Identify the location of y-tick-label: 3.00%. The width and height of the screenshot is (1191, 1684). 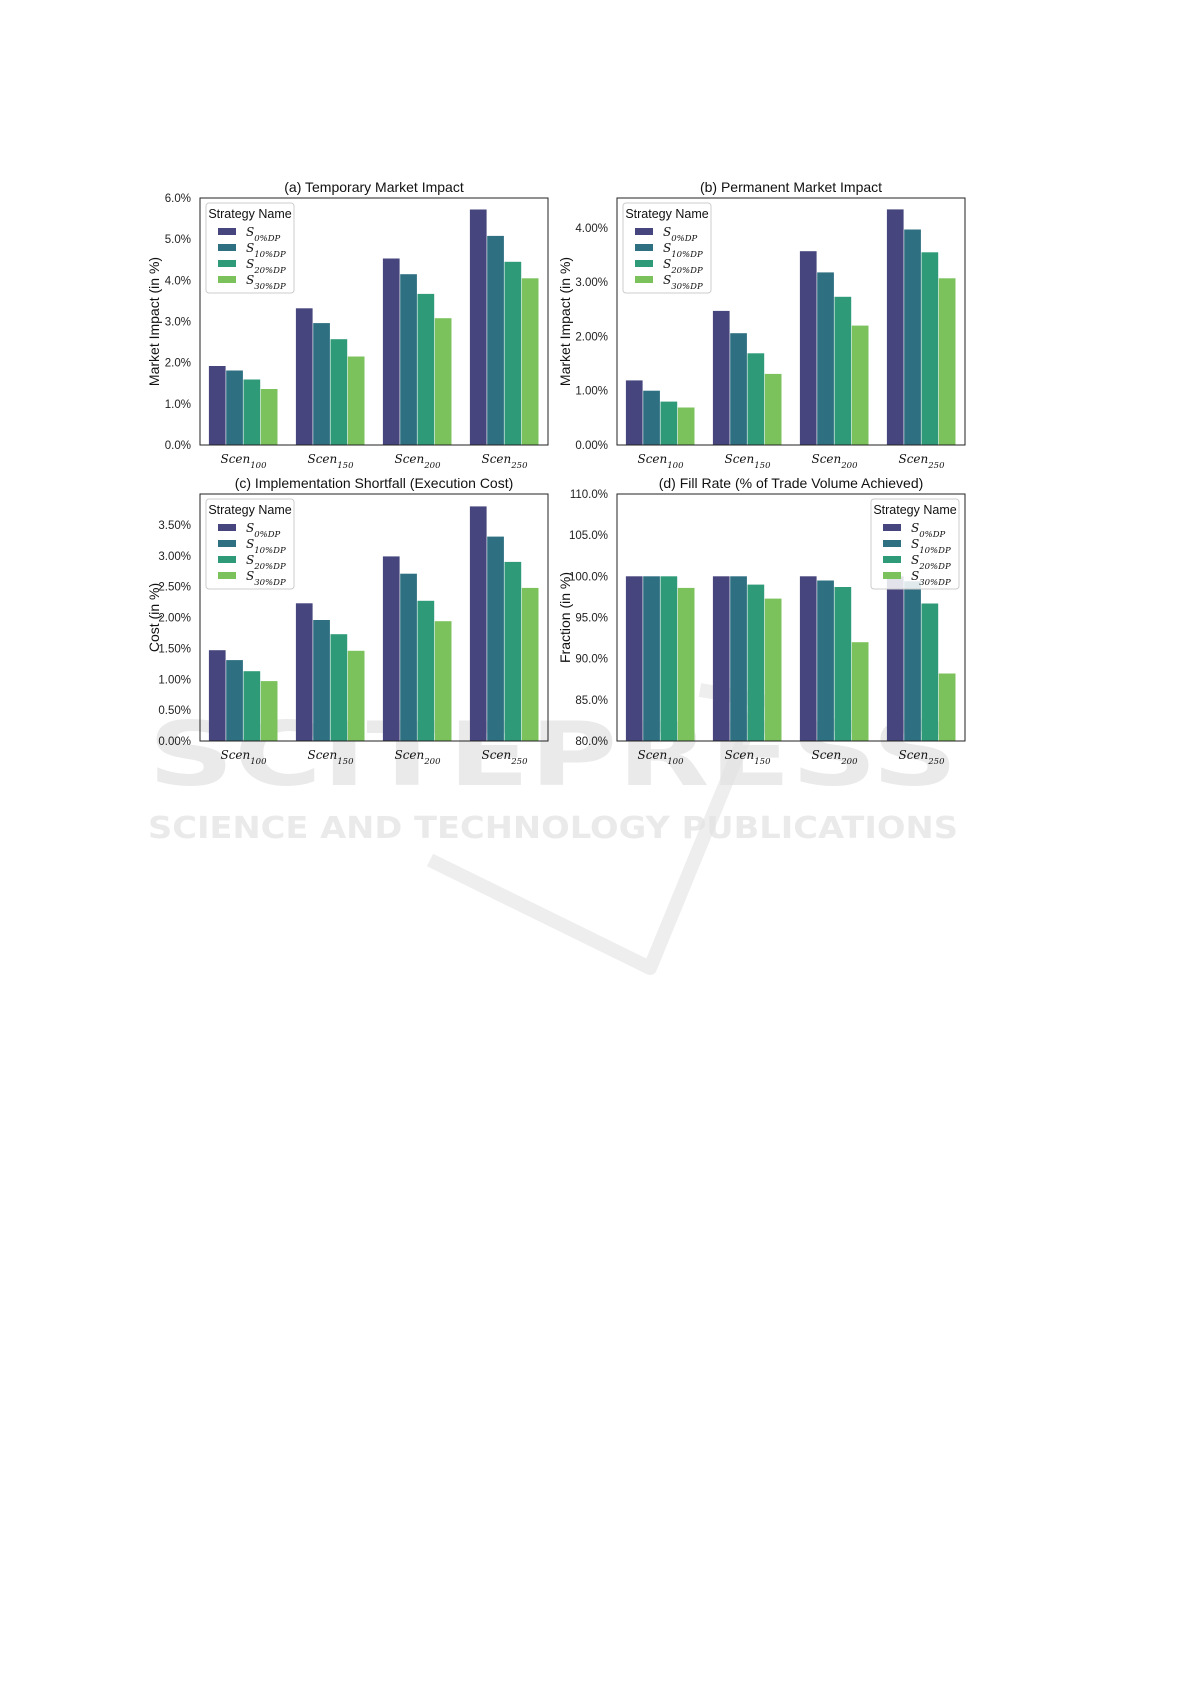
(174, 557).